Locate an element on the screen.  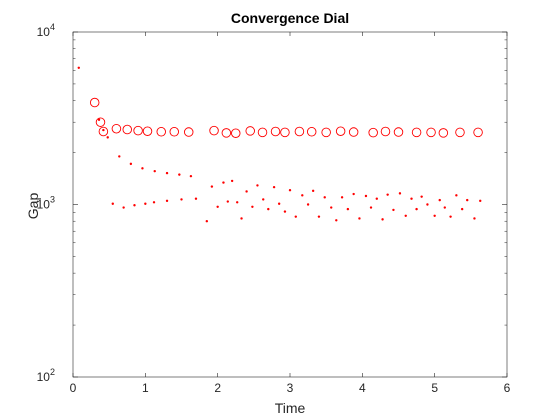
x-tick-label: 4 is located at coordinates (362, 388).